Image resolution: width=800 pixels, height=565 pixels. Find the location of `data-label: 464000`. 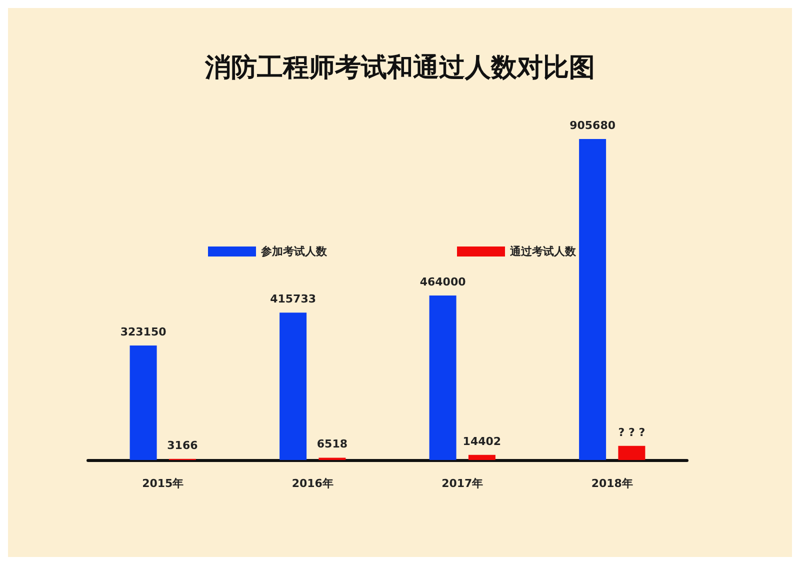

data-label: 464000 is located at coordinates (443, 282).